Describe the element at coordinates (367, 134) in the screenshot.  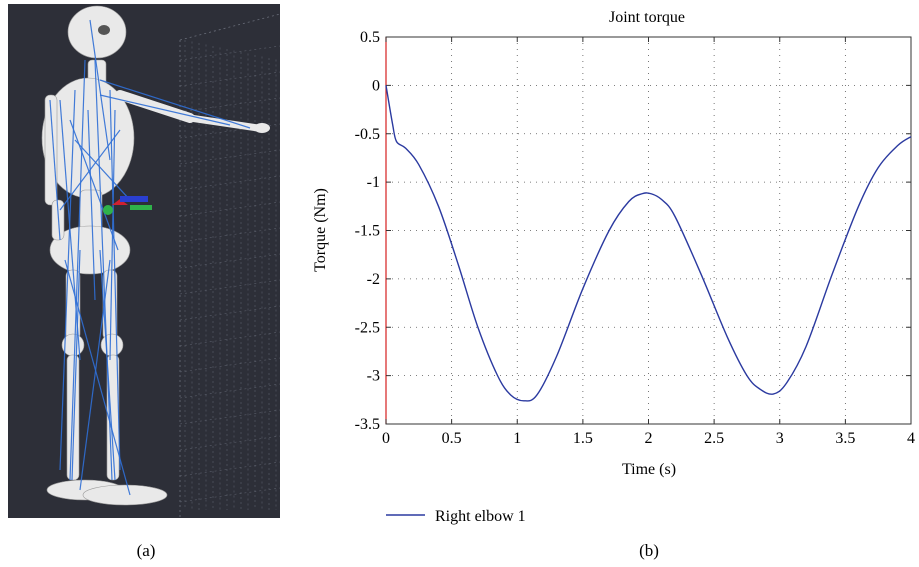
I see `y-tick-label: -0.5` at that location.